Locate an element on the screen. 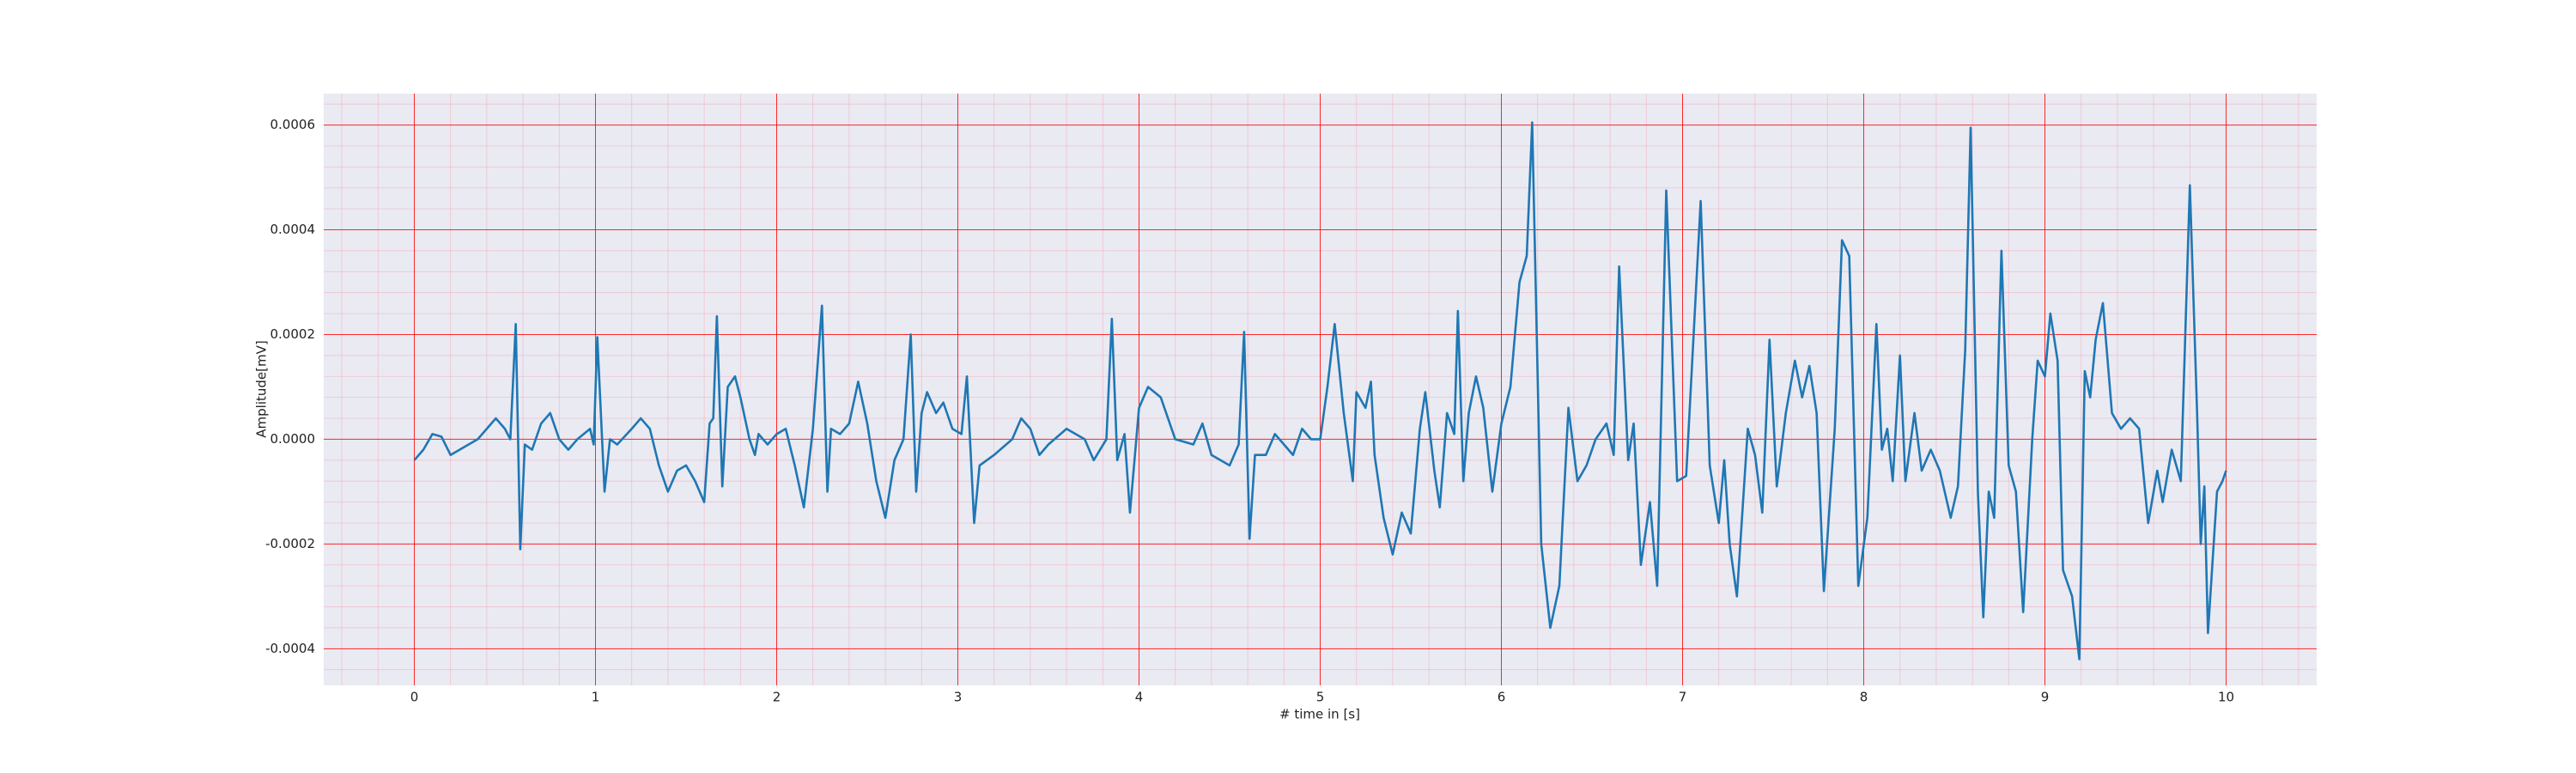 The height and width of the screenshot is (773, 2576). x-tick-label: 5 is located at coordinates (1320, 697).